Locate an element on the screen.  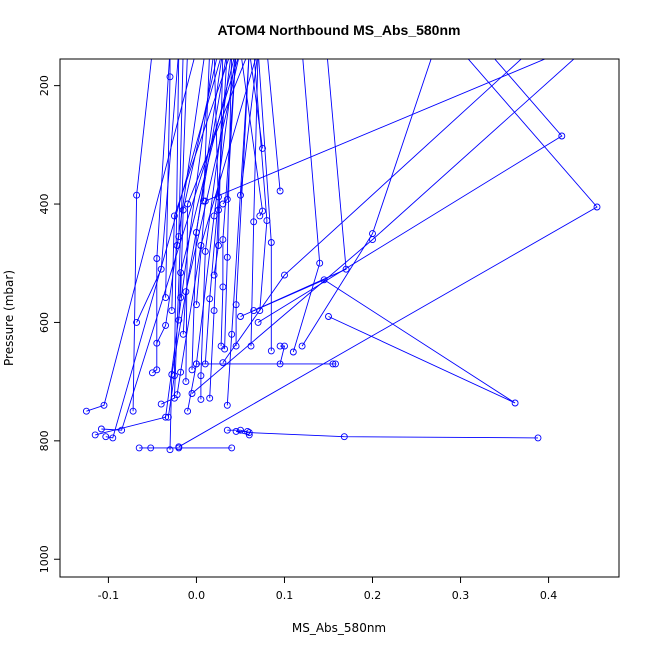
x-axis: -0.1 0.0 0.1 0.2 0.3 0.4 is located at coordinates (328, 589).